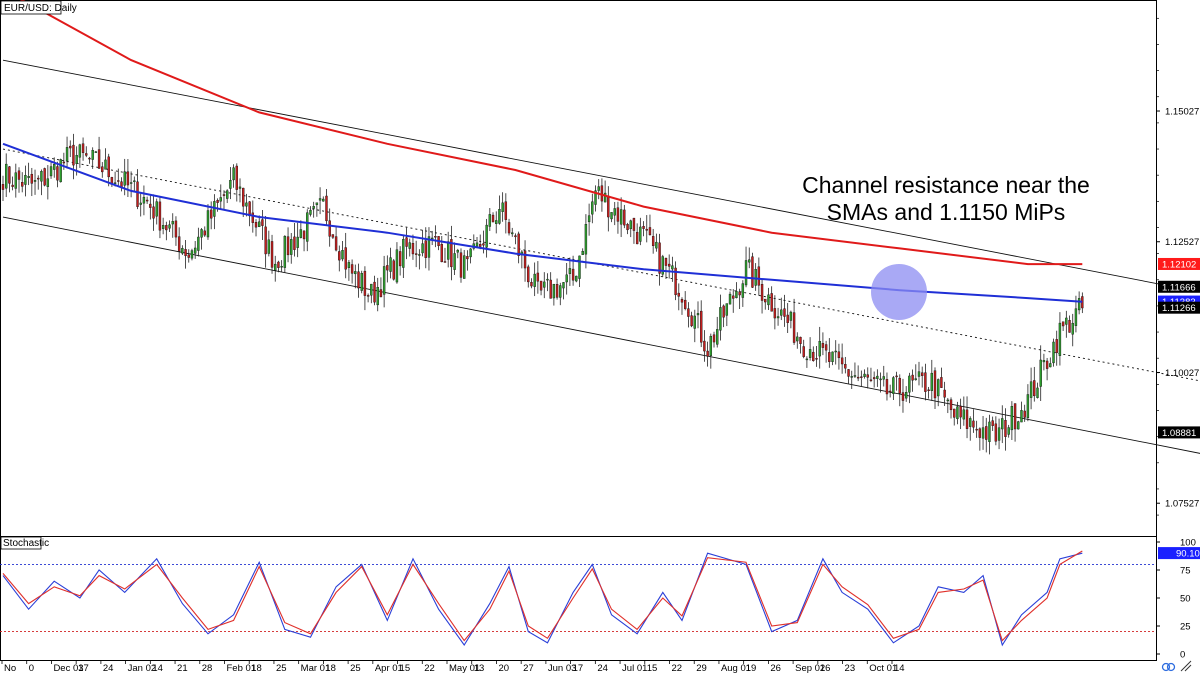 This screenshot has width=1200, height=680. What do you see at coordinates (207, 668) in the screenshot?
I see `time-tick-label: 28` at bounding box center [207, 668].